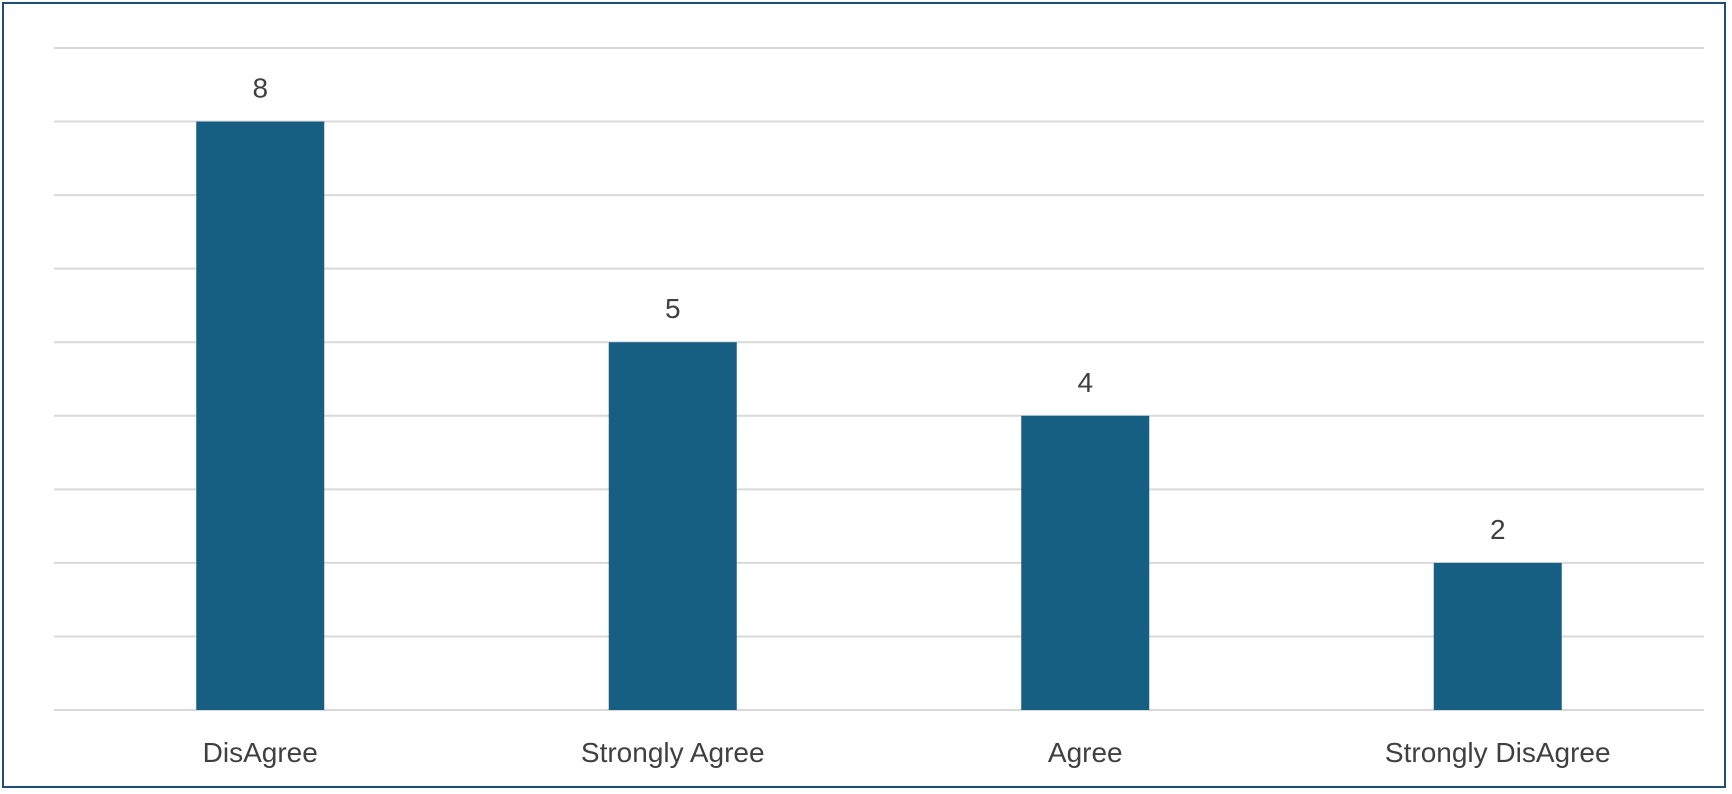 Image resolution: width=1732 pixels, height=794 pixels. I want to click on data-label: 4, so click(1085, 382).